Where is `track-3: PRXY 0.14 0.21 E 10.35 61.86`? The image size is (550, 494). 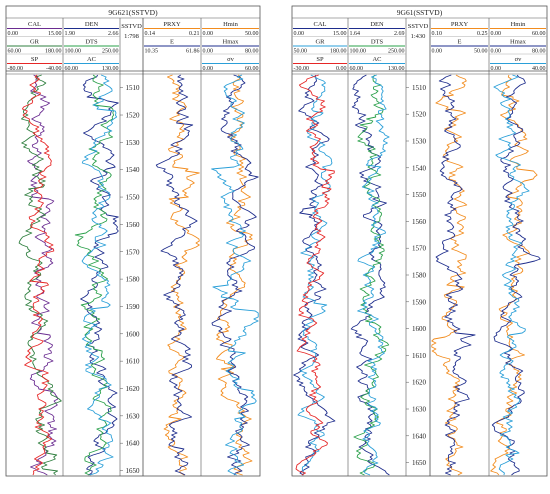
track-3: PRXY 0.14 0.21 E 10.35 61.86 is located at coordinates (171, 247).